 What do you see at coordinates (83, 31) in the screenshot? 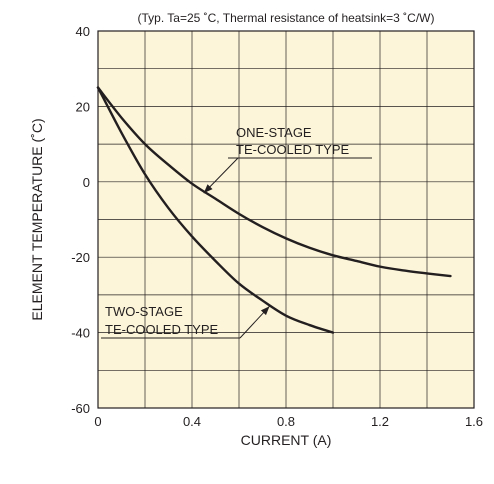
I see `y-tick-label: 40` at bounding box center [83, 31].